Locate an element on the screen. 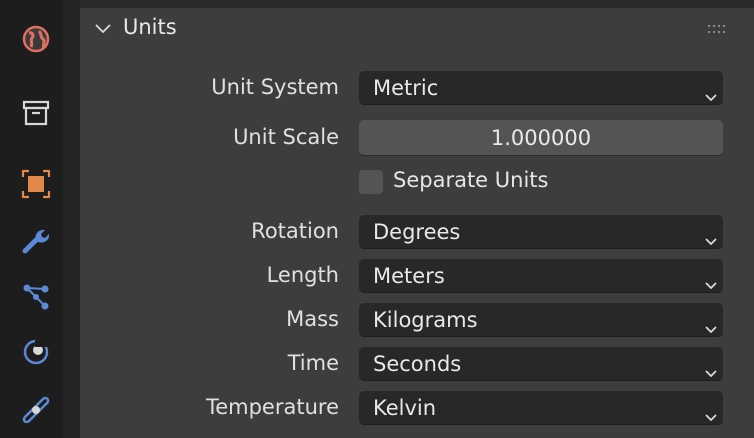 The width and height of the screenshot is (754, 438). length-dropdown: Meters is located at coordinates (541, 276).